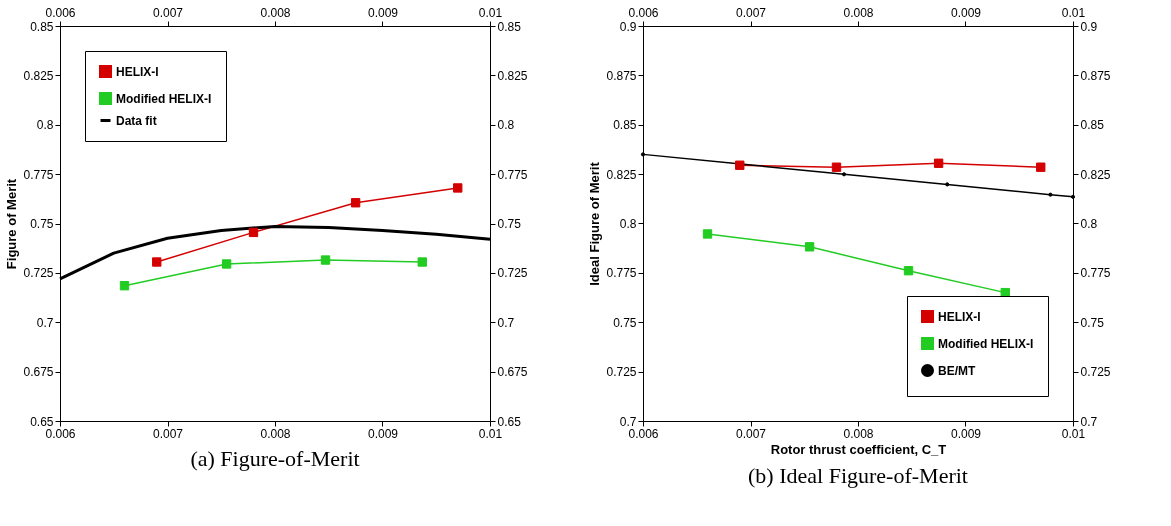  Describe the element at coordinates (512, 372) in the screenshot. I see `y2-tick-label: 0.675` at that location.